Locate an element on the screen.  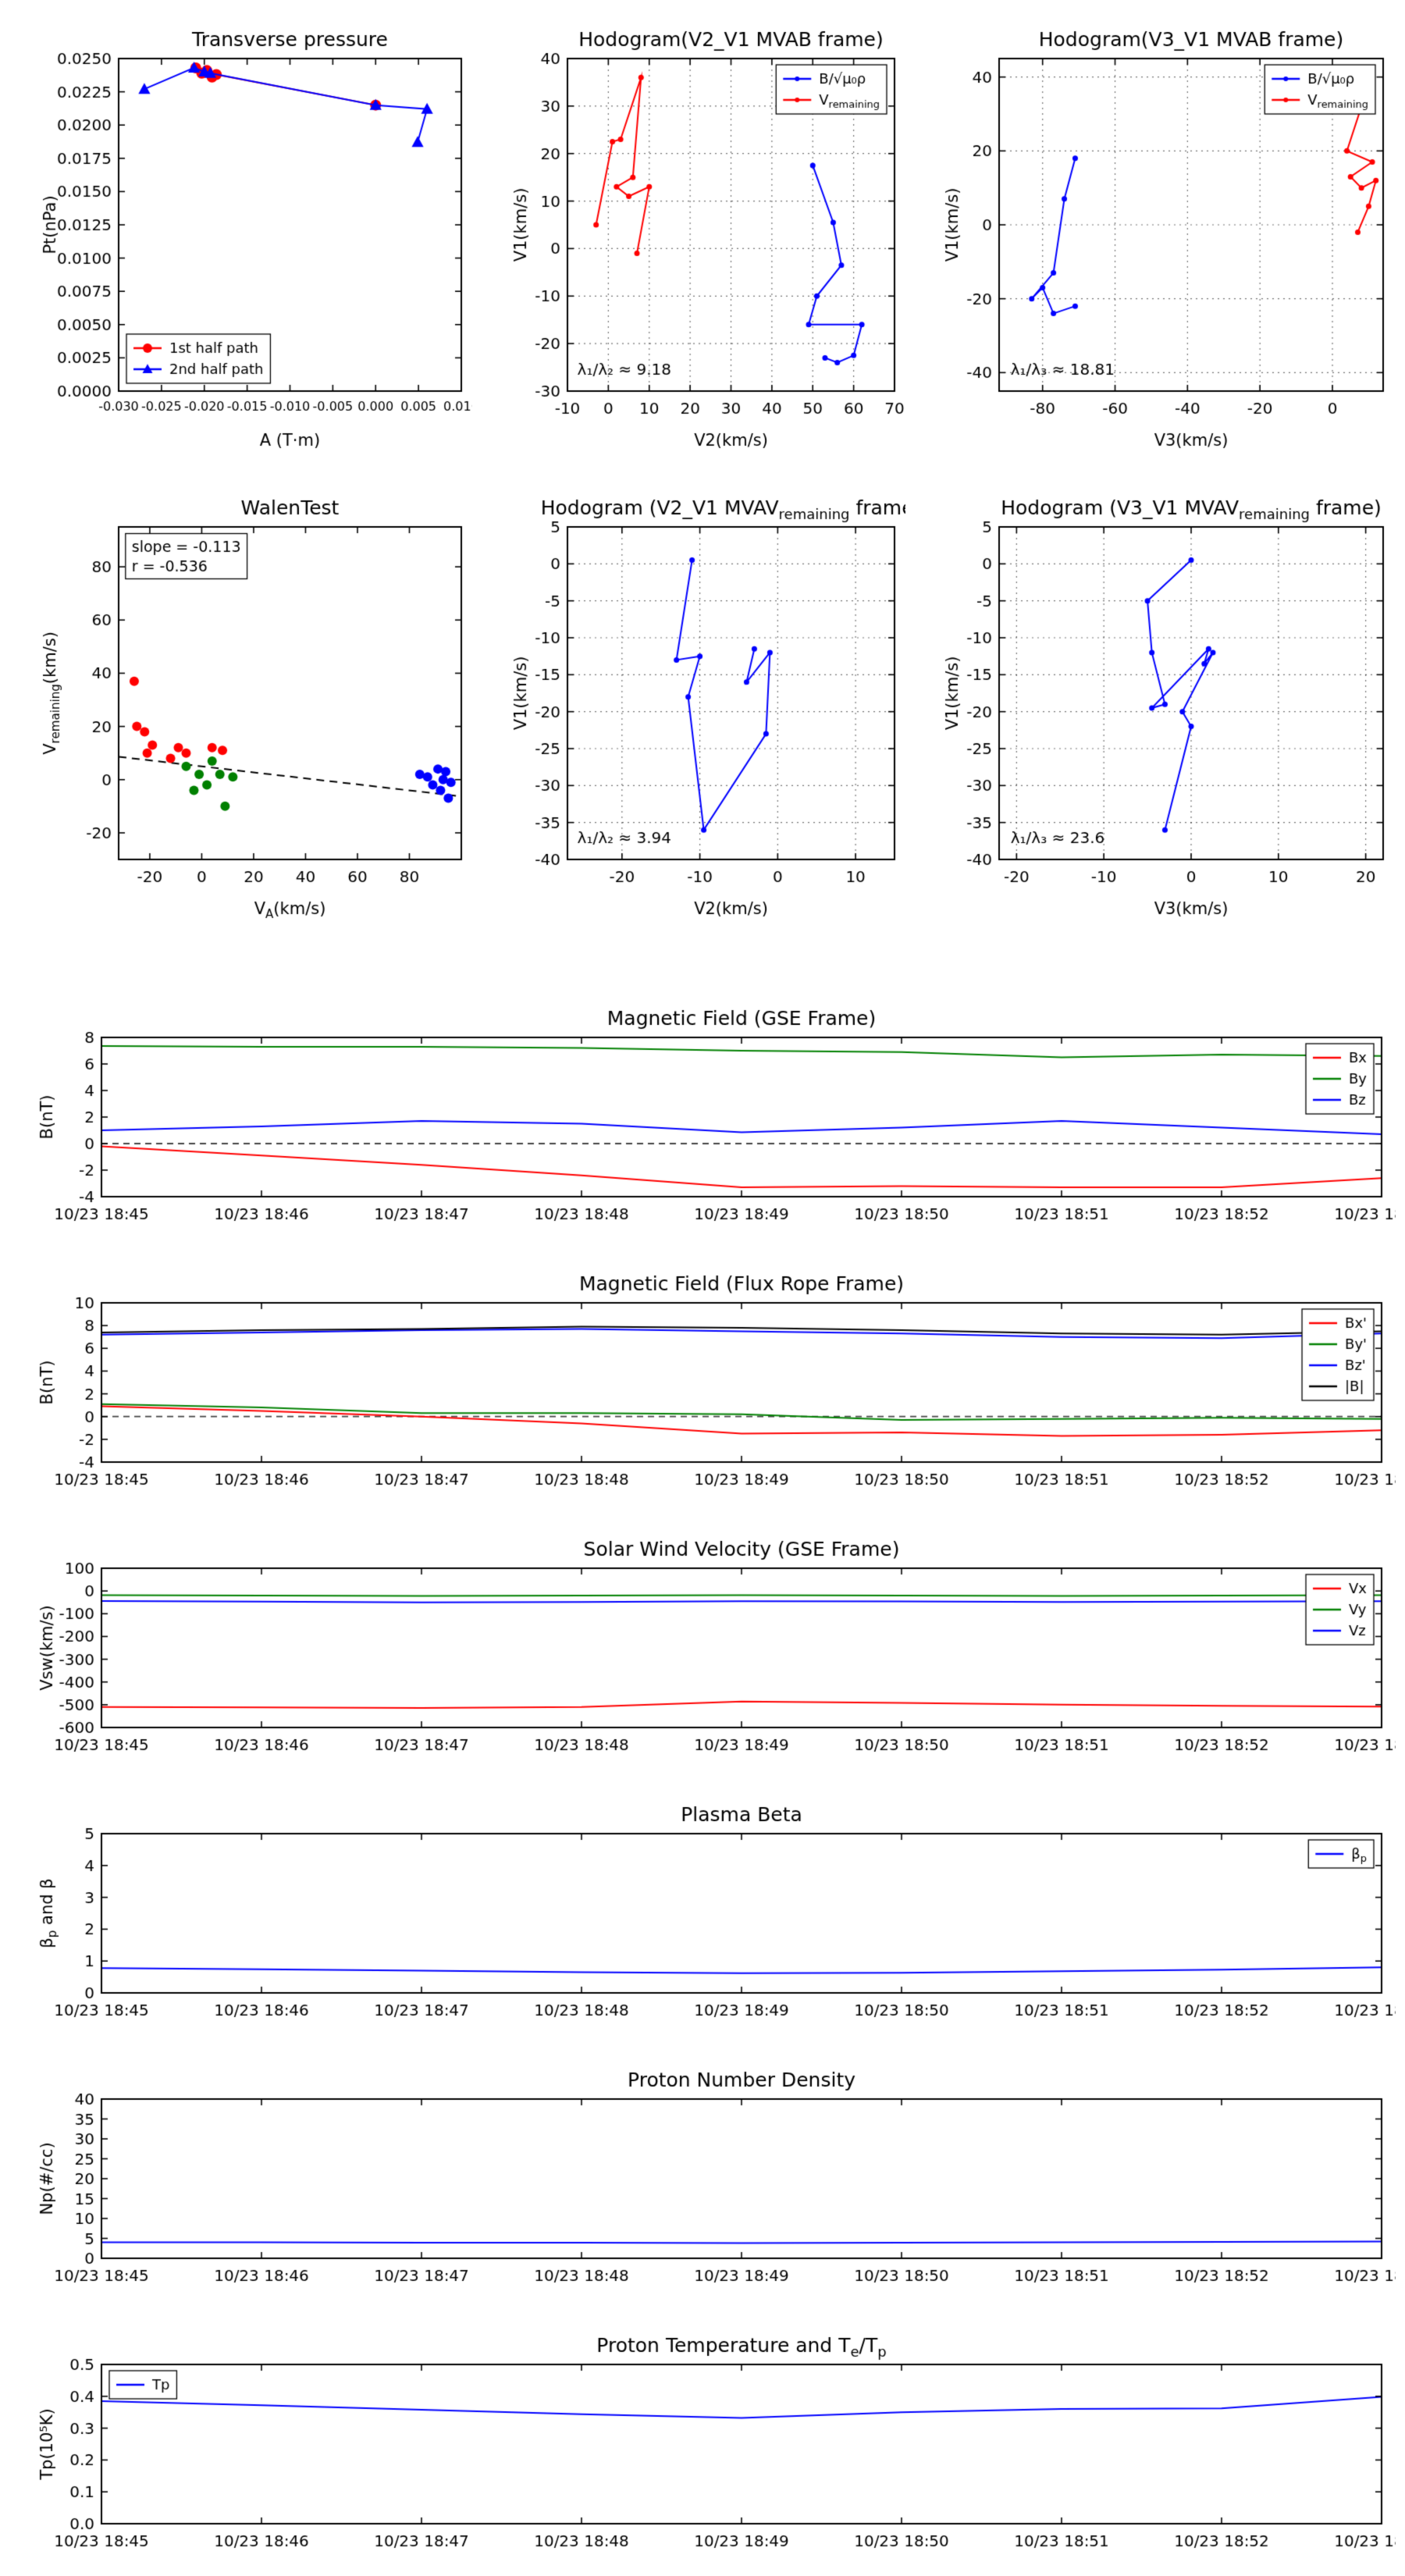
chart-proton-number-density is located at coordinates (714, 2182).